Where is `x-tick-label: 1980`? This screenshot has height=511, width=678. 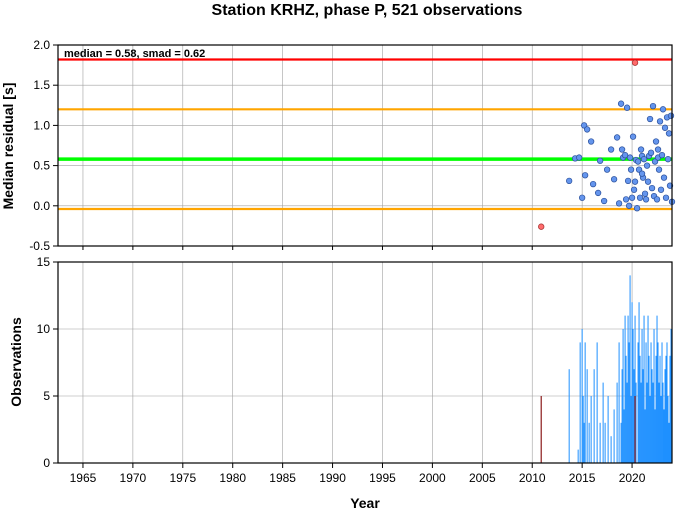 x-tick-label: 1980 is located at coordinates (232, 478).